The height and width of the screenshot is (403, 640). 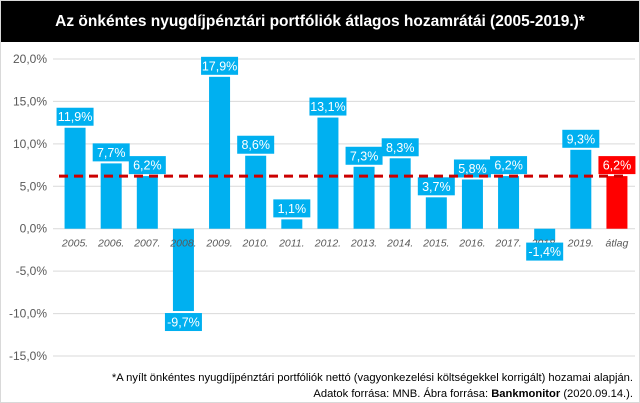 I want to click on x-tick-label: 2019., so click(x=580, y=244).